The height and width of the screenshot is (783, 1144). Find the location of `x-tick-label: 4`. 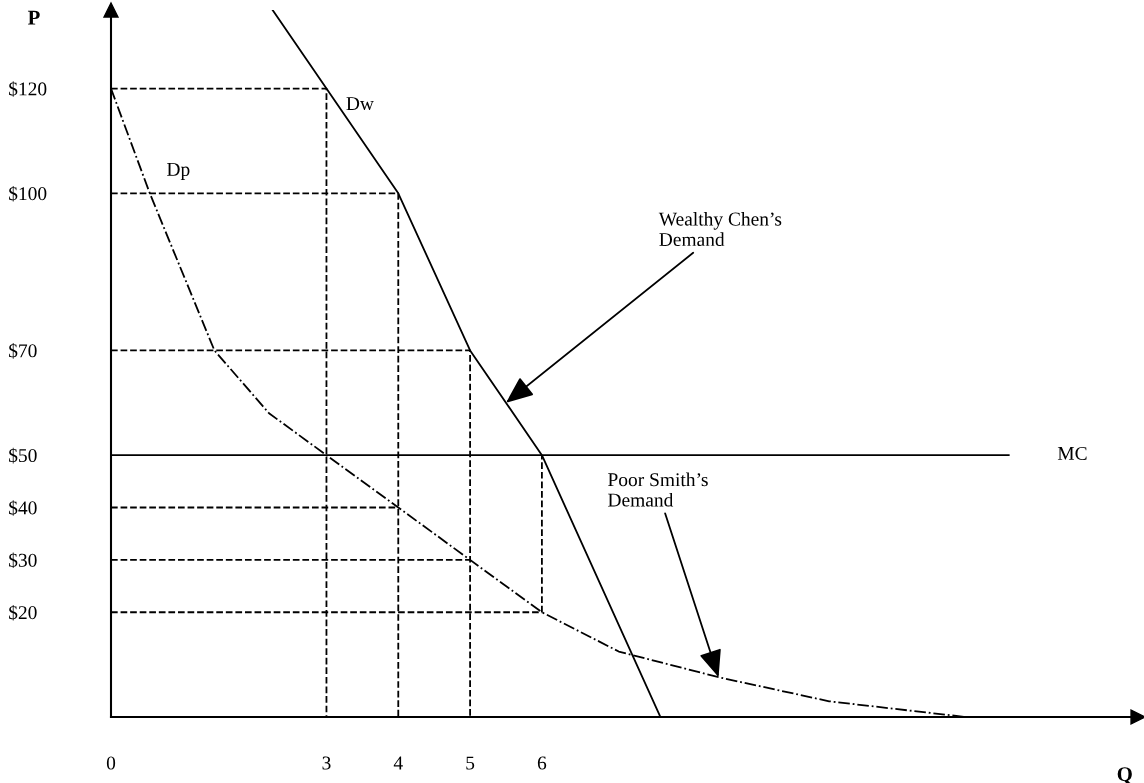

x-tick-label: 4 is located at coordinates (398, 763).